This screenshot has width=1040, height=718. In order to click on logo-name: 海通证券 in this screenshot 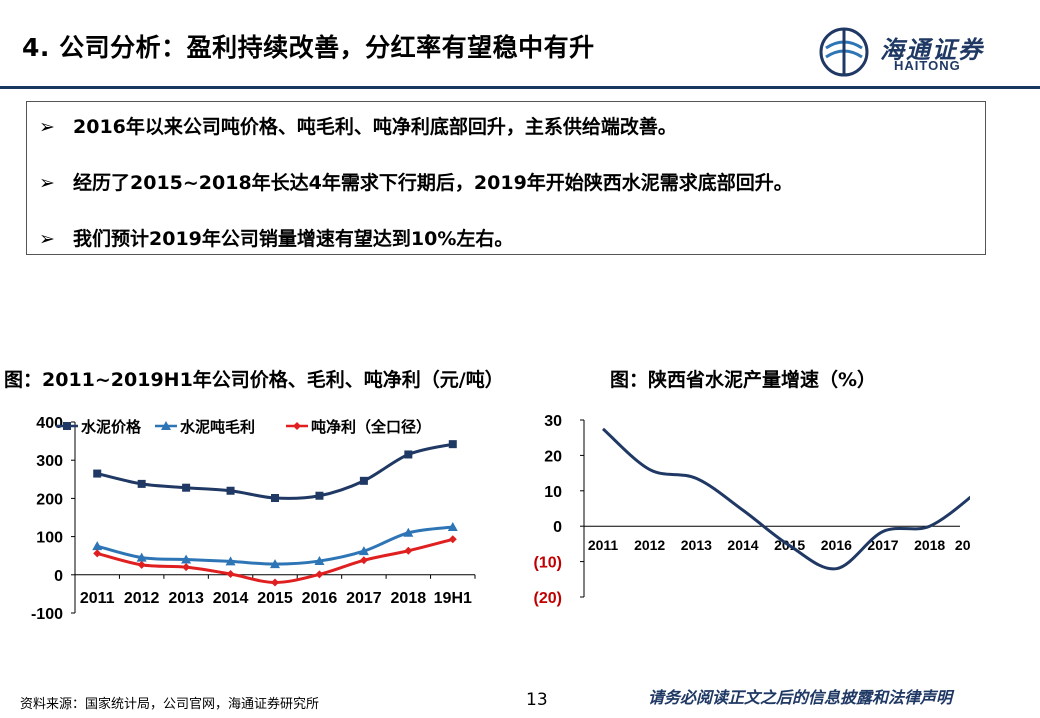, I will do `click(932, 50)`.